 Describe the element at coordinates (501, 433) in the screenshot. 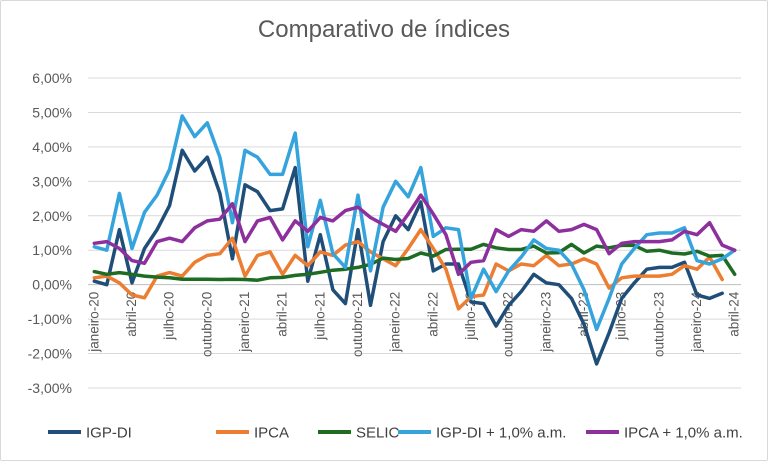

I see `legend-label: IGP-DI + 1,0% a.m.` at that location.